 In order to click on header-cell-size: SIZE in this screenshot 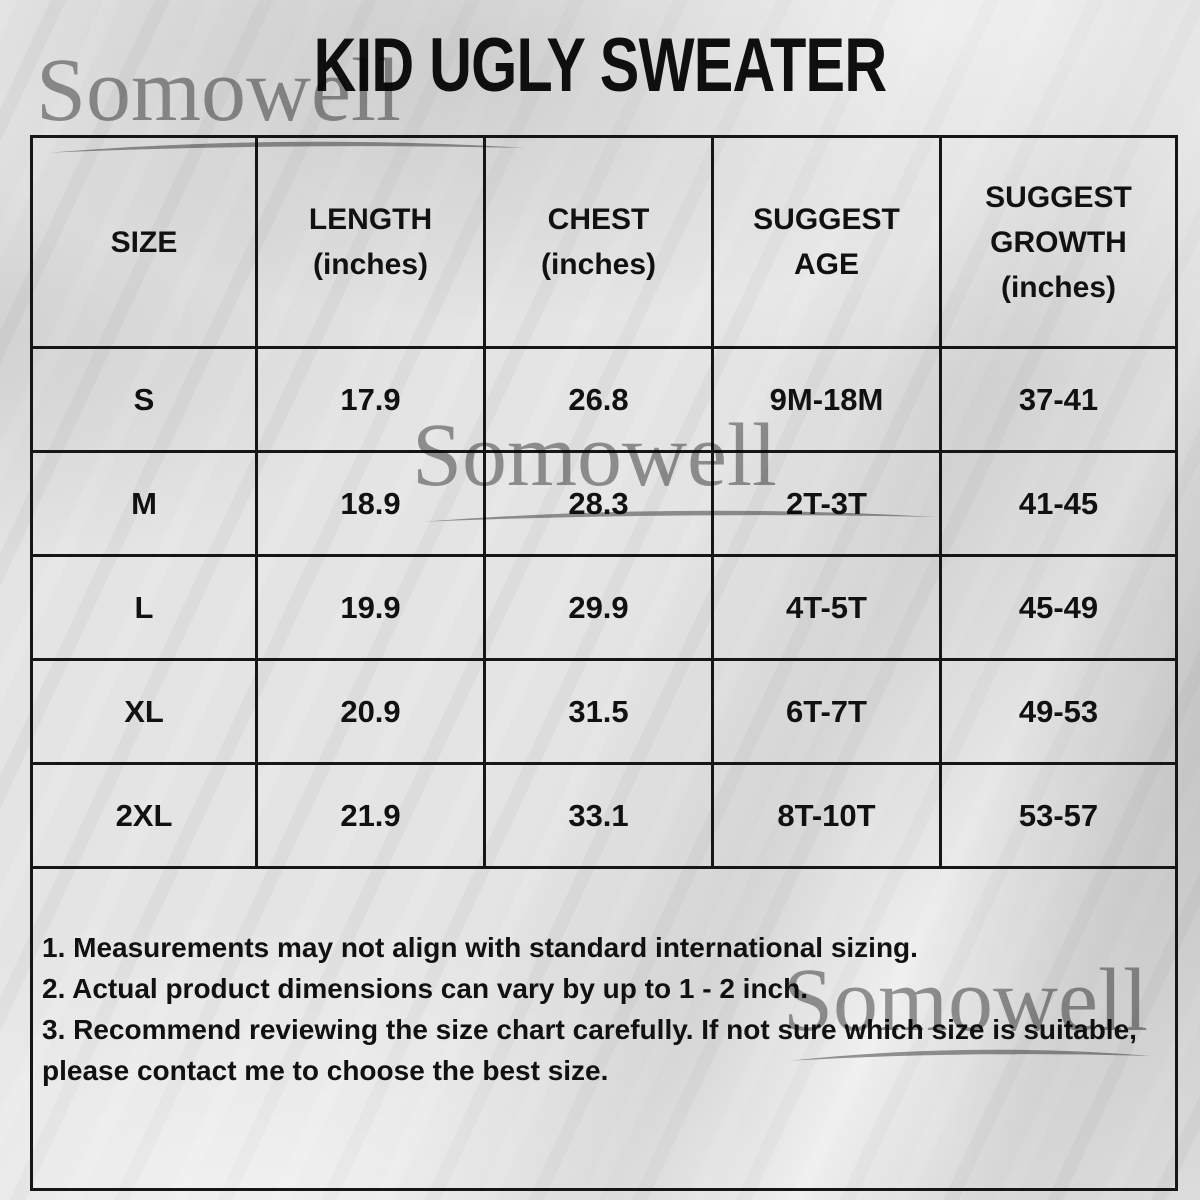, I will do `click(145, 242)`.